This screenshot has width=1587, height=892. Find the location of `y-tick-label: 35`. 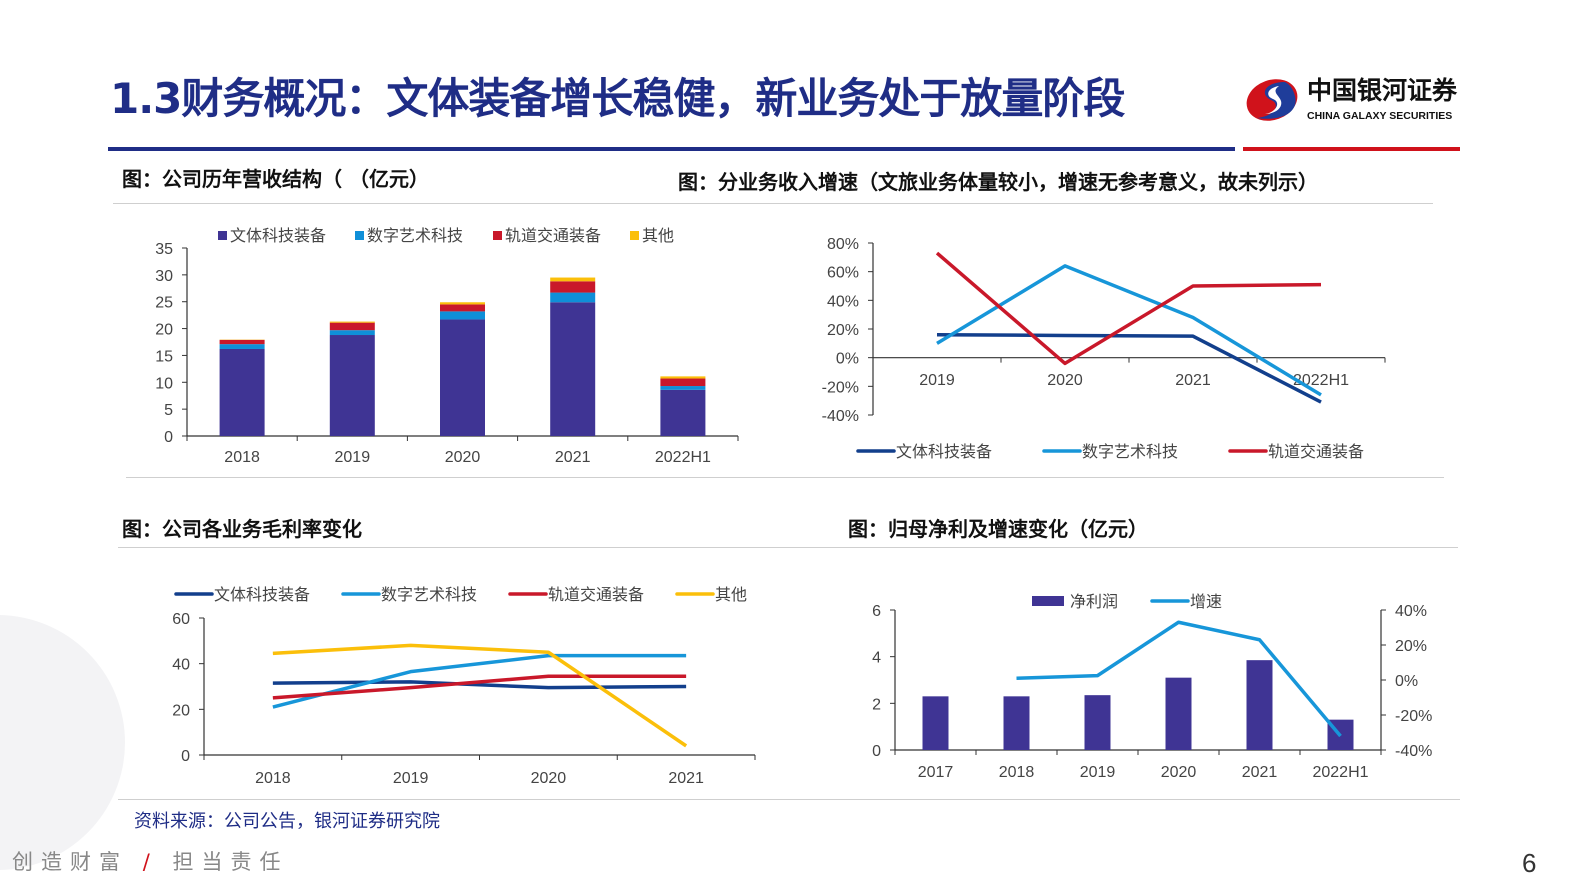

y-tick-label: 35 is located at coordinates (164, 249).